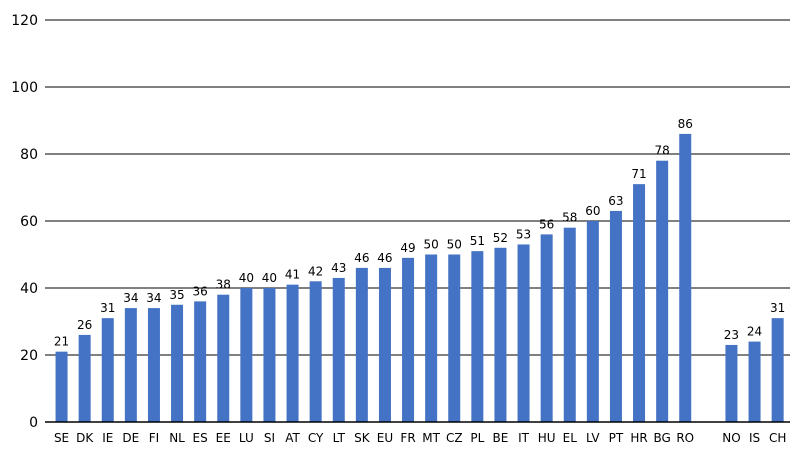 This screenshot has height=454, width=800. Describe the element at coordinates (662, 151) in the screenshot. I see `data-label: 78` at that location.